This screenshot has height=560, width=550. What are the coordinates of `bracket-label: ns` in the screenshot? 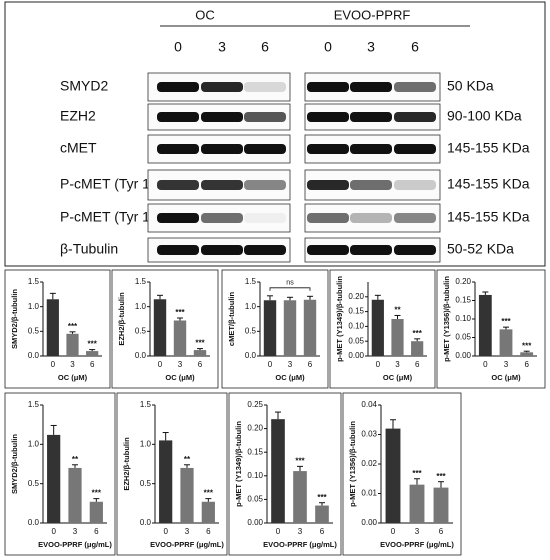 It's located at (290, 283).